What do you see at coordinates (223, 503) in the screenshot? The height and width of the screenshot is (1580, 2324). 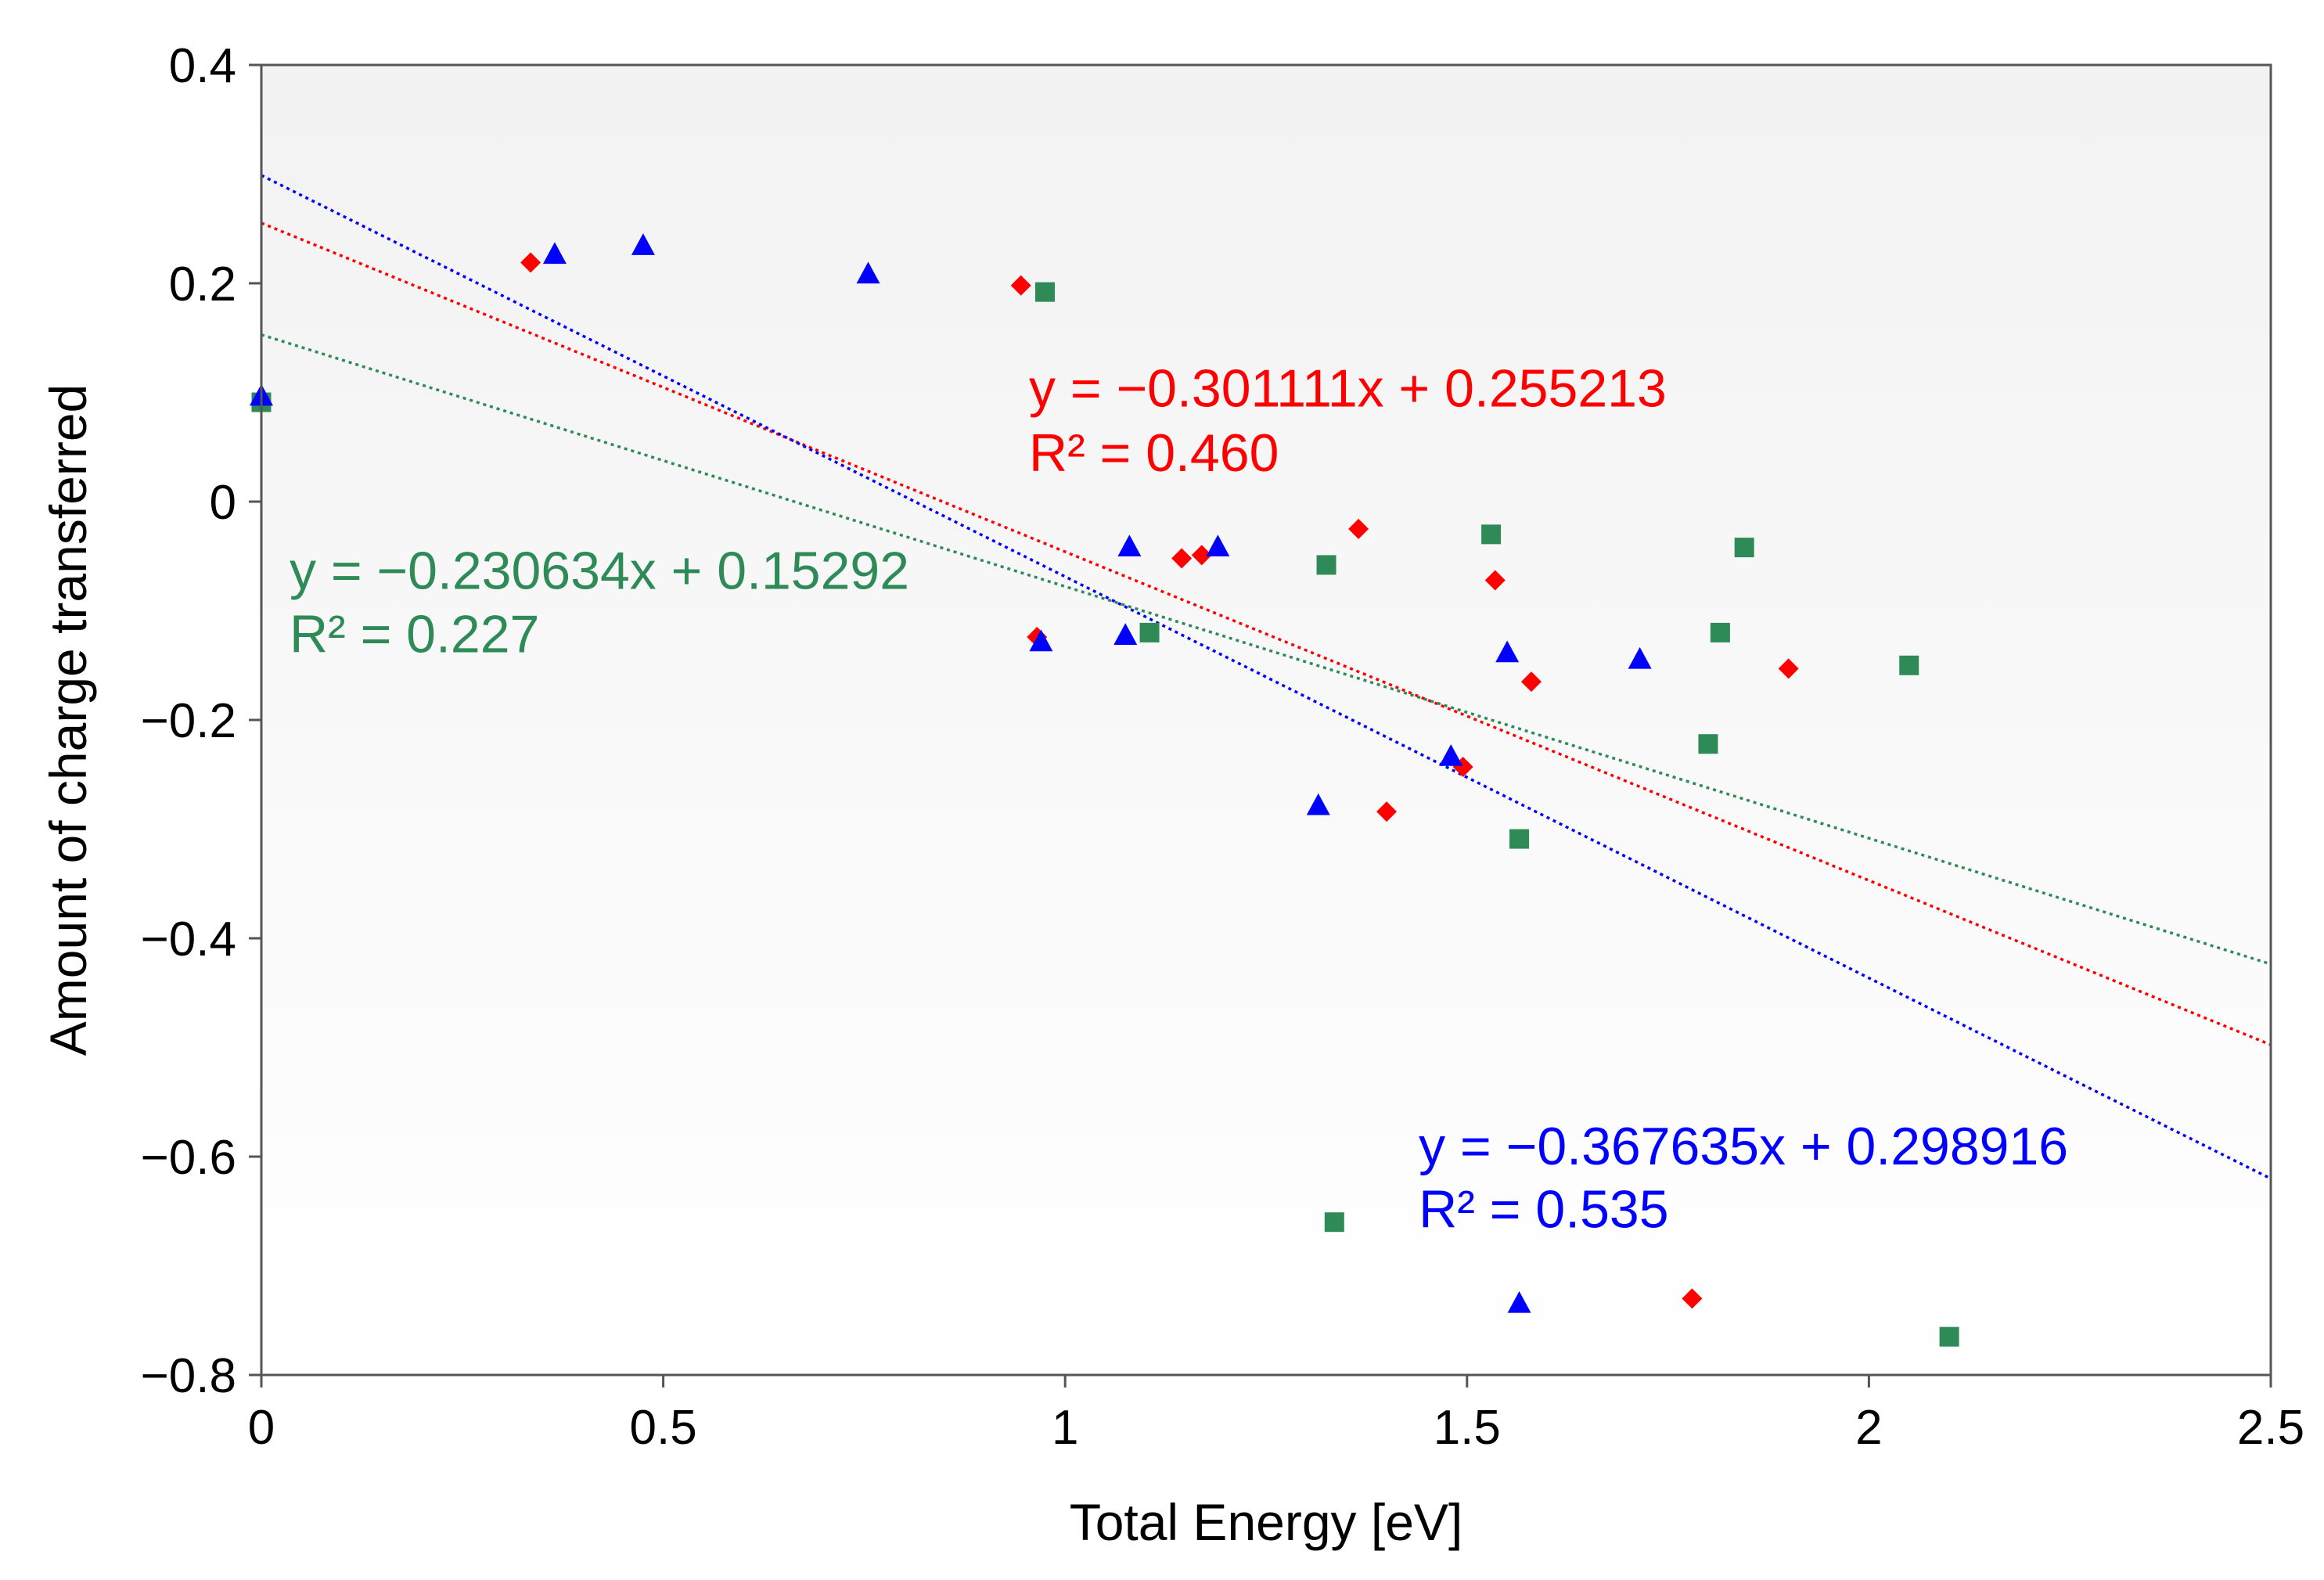 I see `y-tick-label: 0` at bounding box center [223, 503].